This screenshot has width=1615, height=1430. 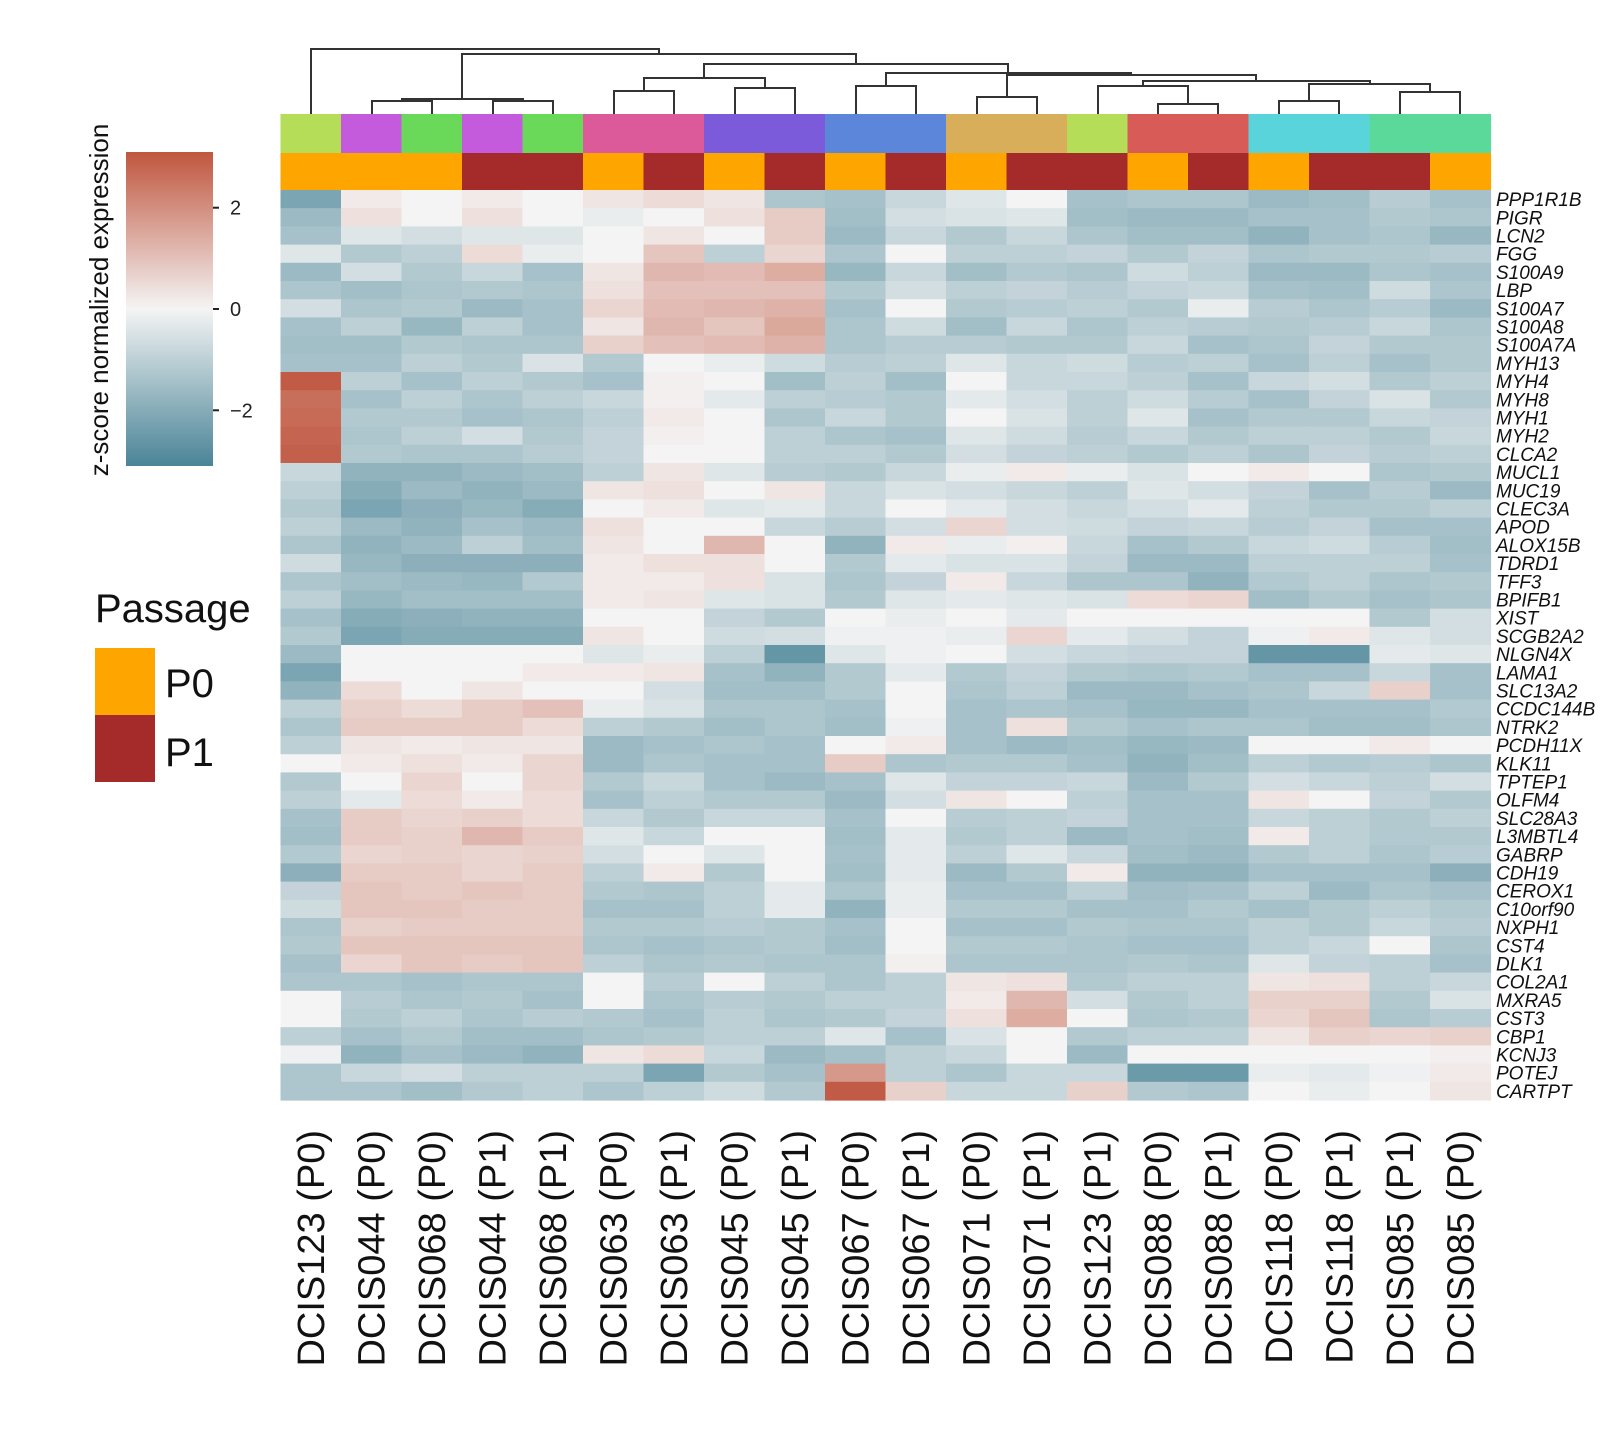 What do you see at coordinates (1527, 455) in the screenshot?
I see `gene-label: CLCA2` at bounding box center [1527, 455].